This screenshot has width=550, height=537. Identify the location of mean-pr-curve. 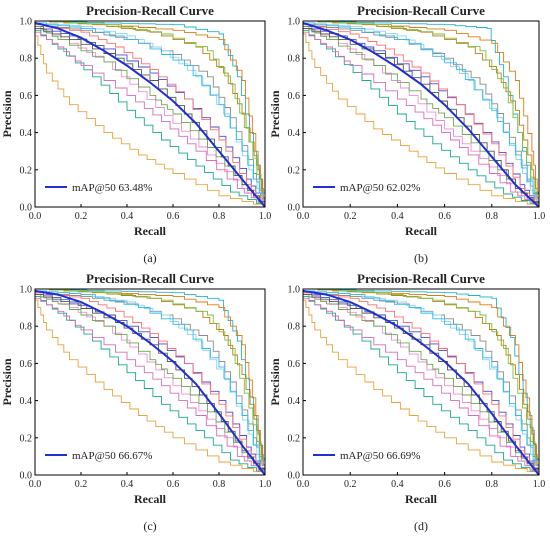
(150, 382).